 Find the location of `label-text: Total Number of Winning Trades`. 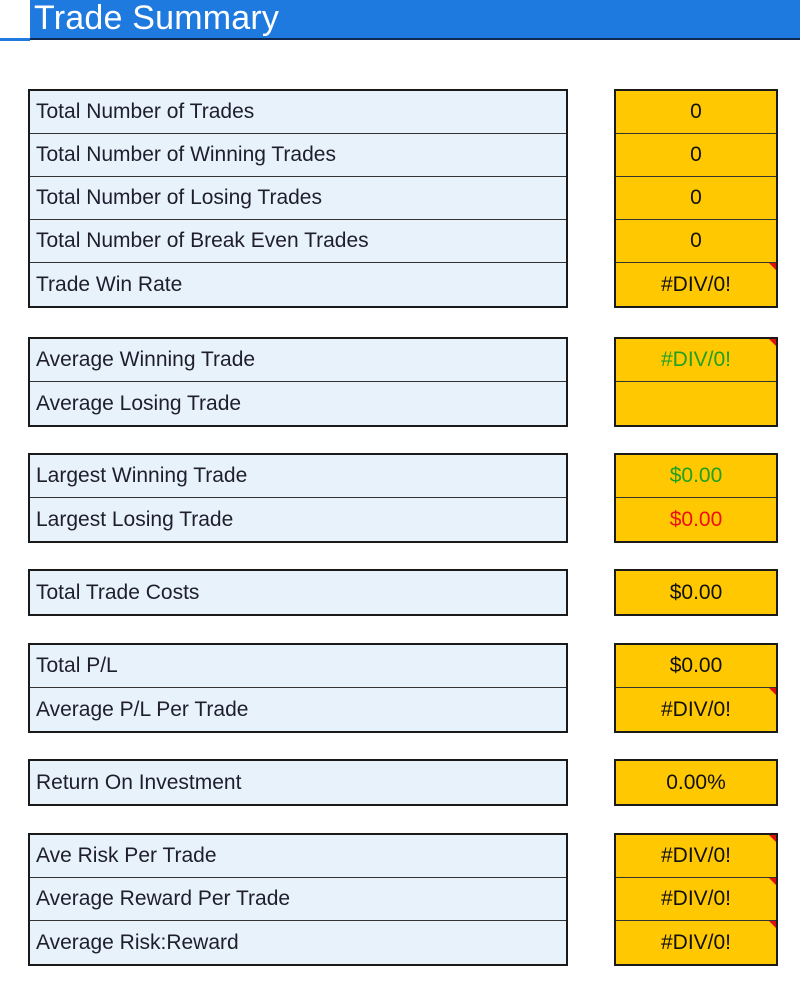

label-text: Total Number of Winning Trades is located at coordinates (186, 154).